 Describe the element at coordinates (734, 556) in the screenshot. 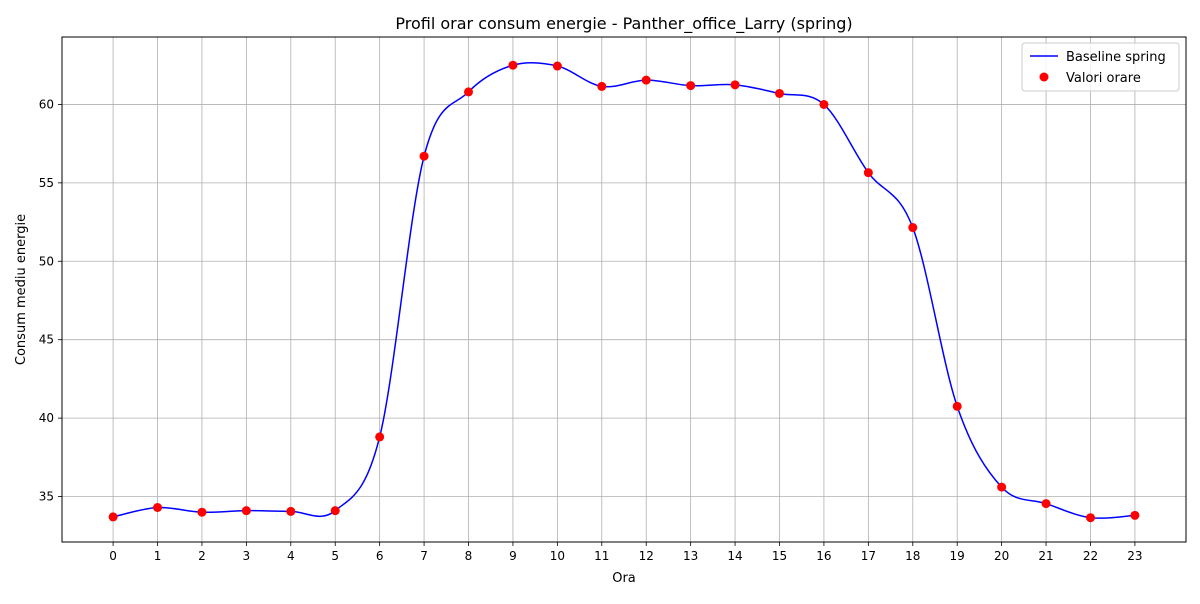

I see `x-tick-label: 14` at that location.